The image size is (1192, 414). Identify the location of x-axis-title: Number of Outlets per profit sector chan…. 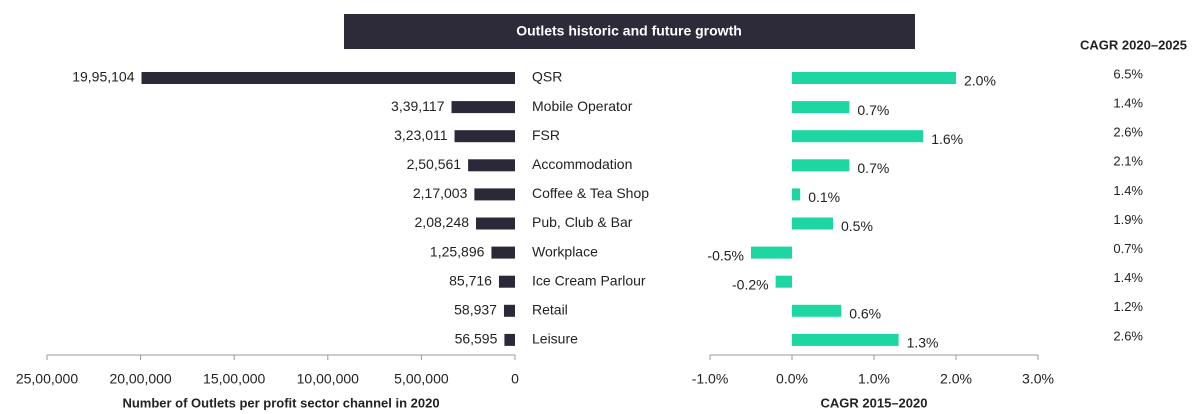
(280, 402).